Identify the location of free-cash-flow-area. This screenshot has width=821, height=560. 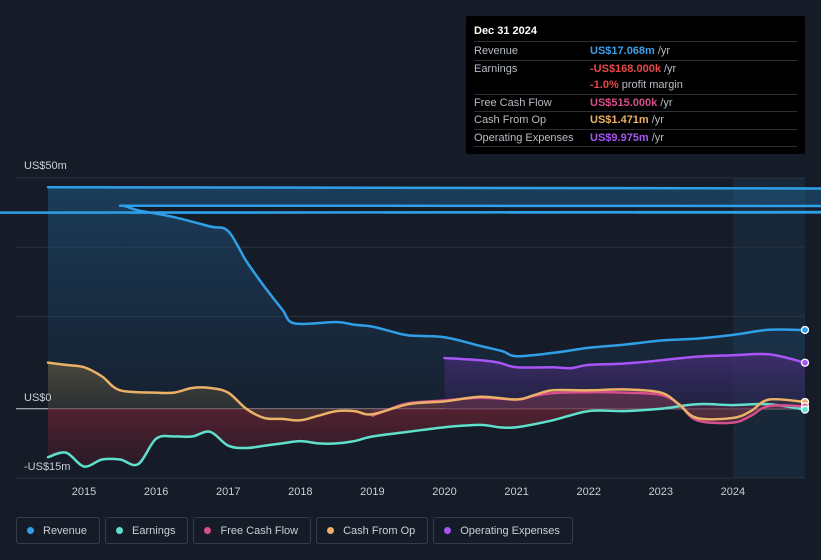
(588, 408).